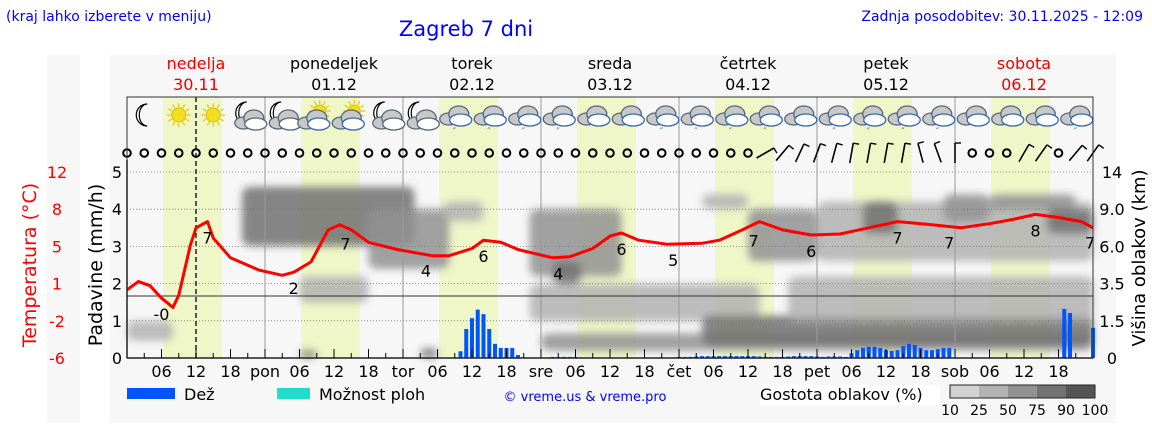  I want to click on precip-tick-label: 0, so click(117, 358).